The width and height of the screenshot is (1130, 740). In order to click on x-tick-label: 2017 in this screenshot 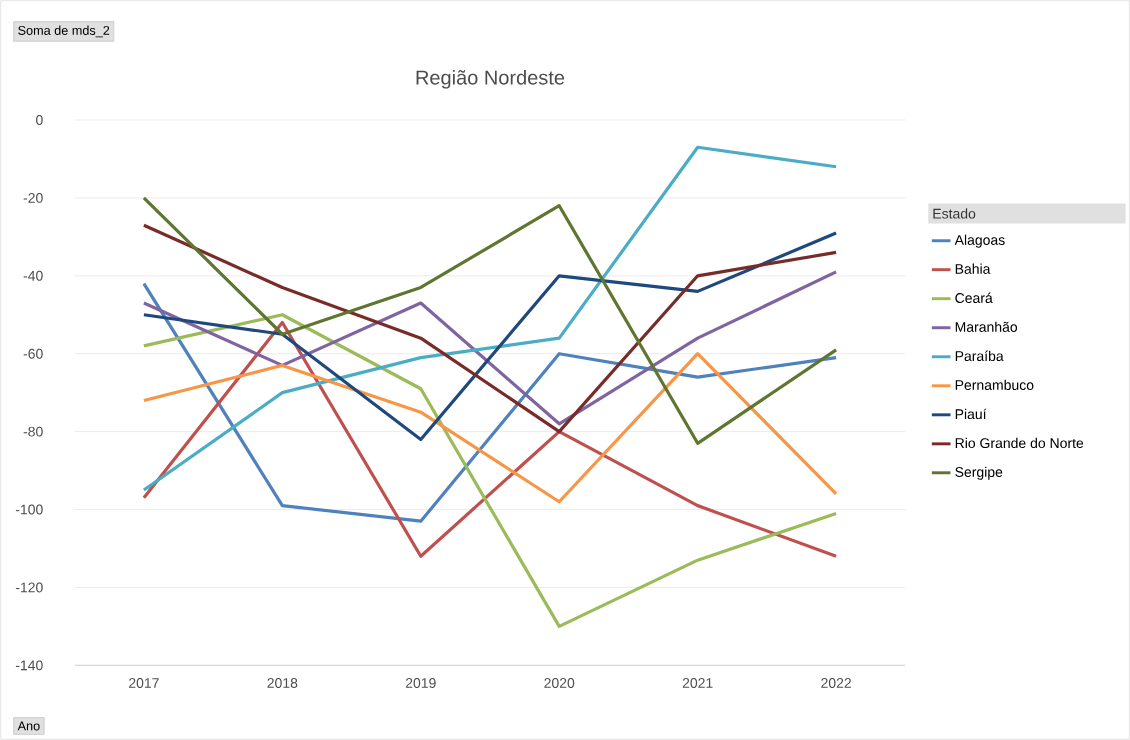, I will do `click(144, 683)`.